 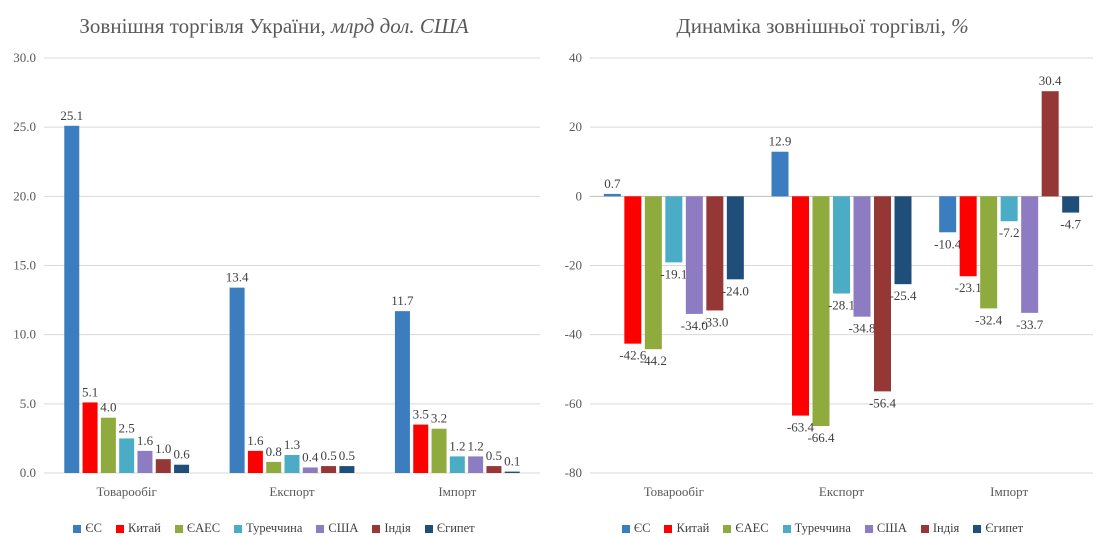 What do you see at coordinates (801, 427) in the screenshot?
I see `data-label: -63.4` at bounding box center [801, 427].